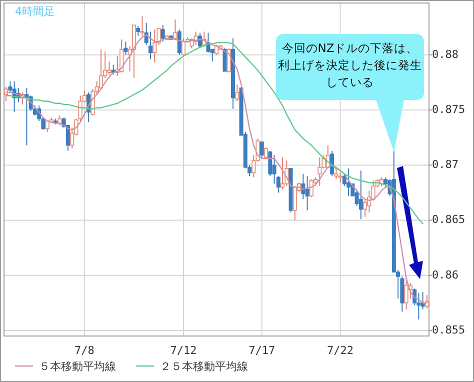 The height and width of the screenshot is (382, 474). What do you see at coordinates (449, 329) in the screenshot?
I see `y-tick-label: 0.855` at bounding box center [449, 329].